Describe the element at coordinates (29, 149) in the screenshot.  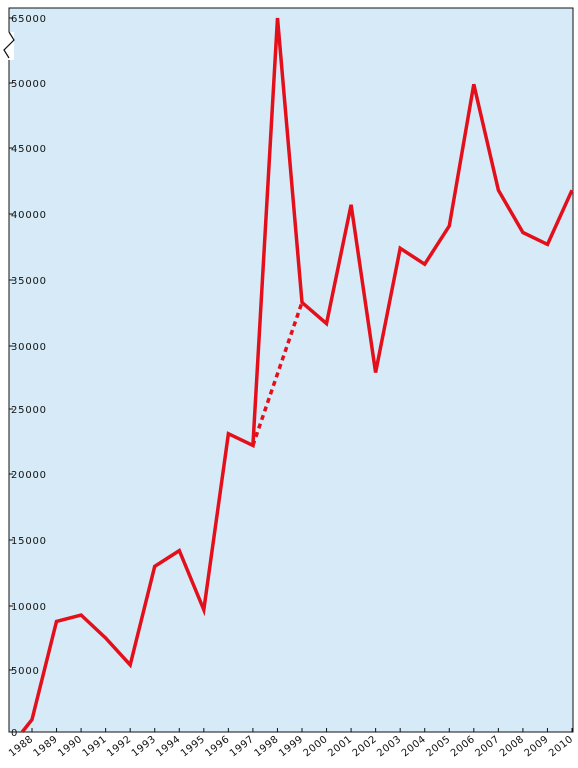
I see `y-tick-label: 45000` at that location.